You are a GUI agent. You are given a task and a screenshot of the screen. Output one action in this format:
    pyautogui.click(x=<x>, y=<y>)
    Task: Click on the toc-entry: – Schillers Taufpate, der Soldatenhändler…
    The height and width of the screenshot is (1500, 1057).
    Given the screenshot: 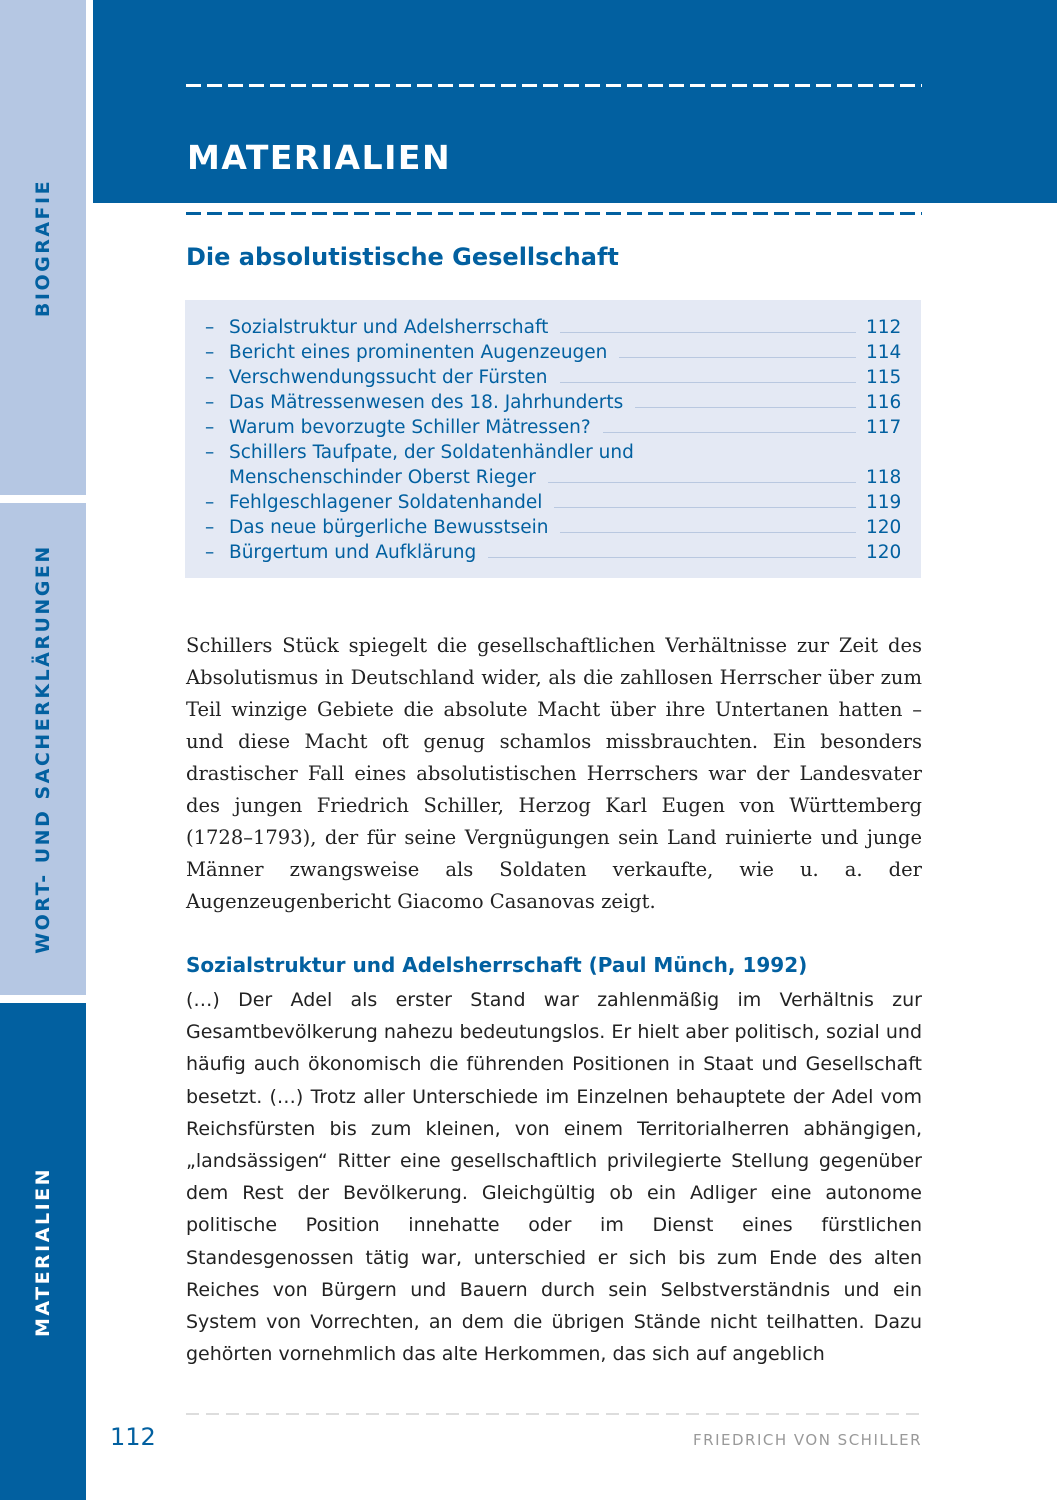 What is the action you would take?
    pyautogui.click(x=552, y=450)
    